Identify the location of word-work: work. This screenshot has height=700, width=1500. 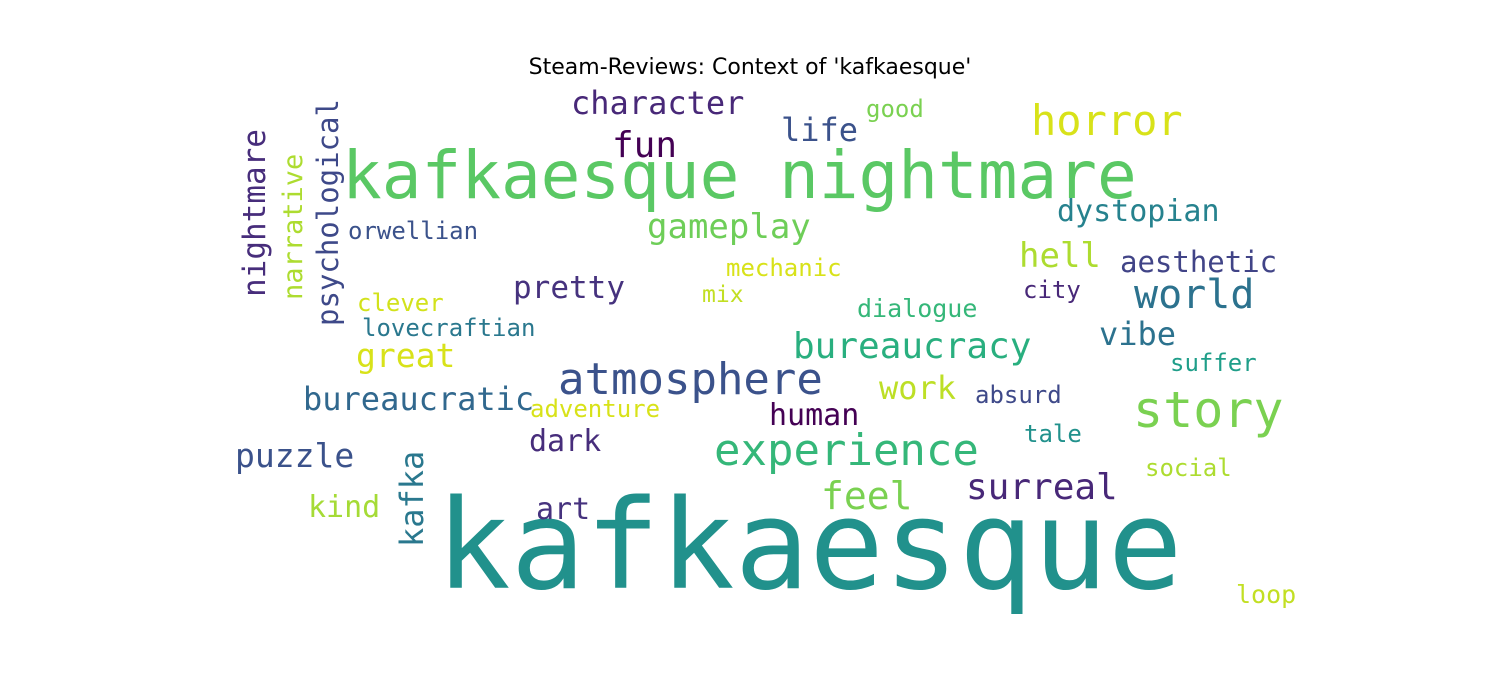
(917, 388).